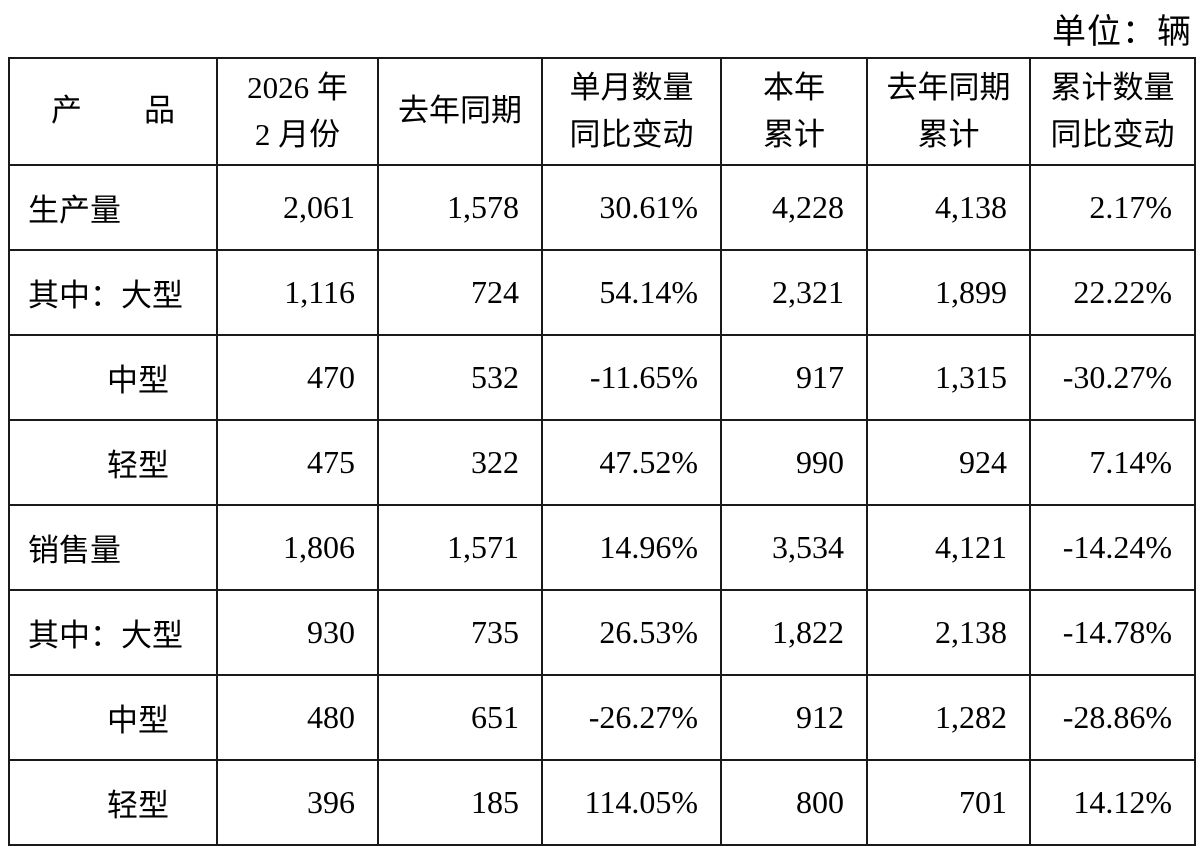 Image resolution: width=1202 pixels, height=854 pixels. I want to click on value-cell: 4,138, so click(948, 207).